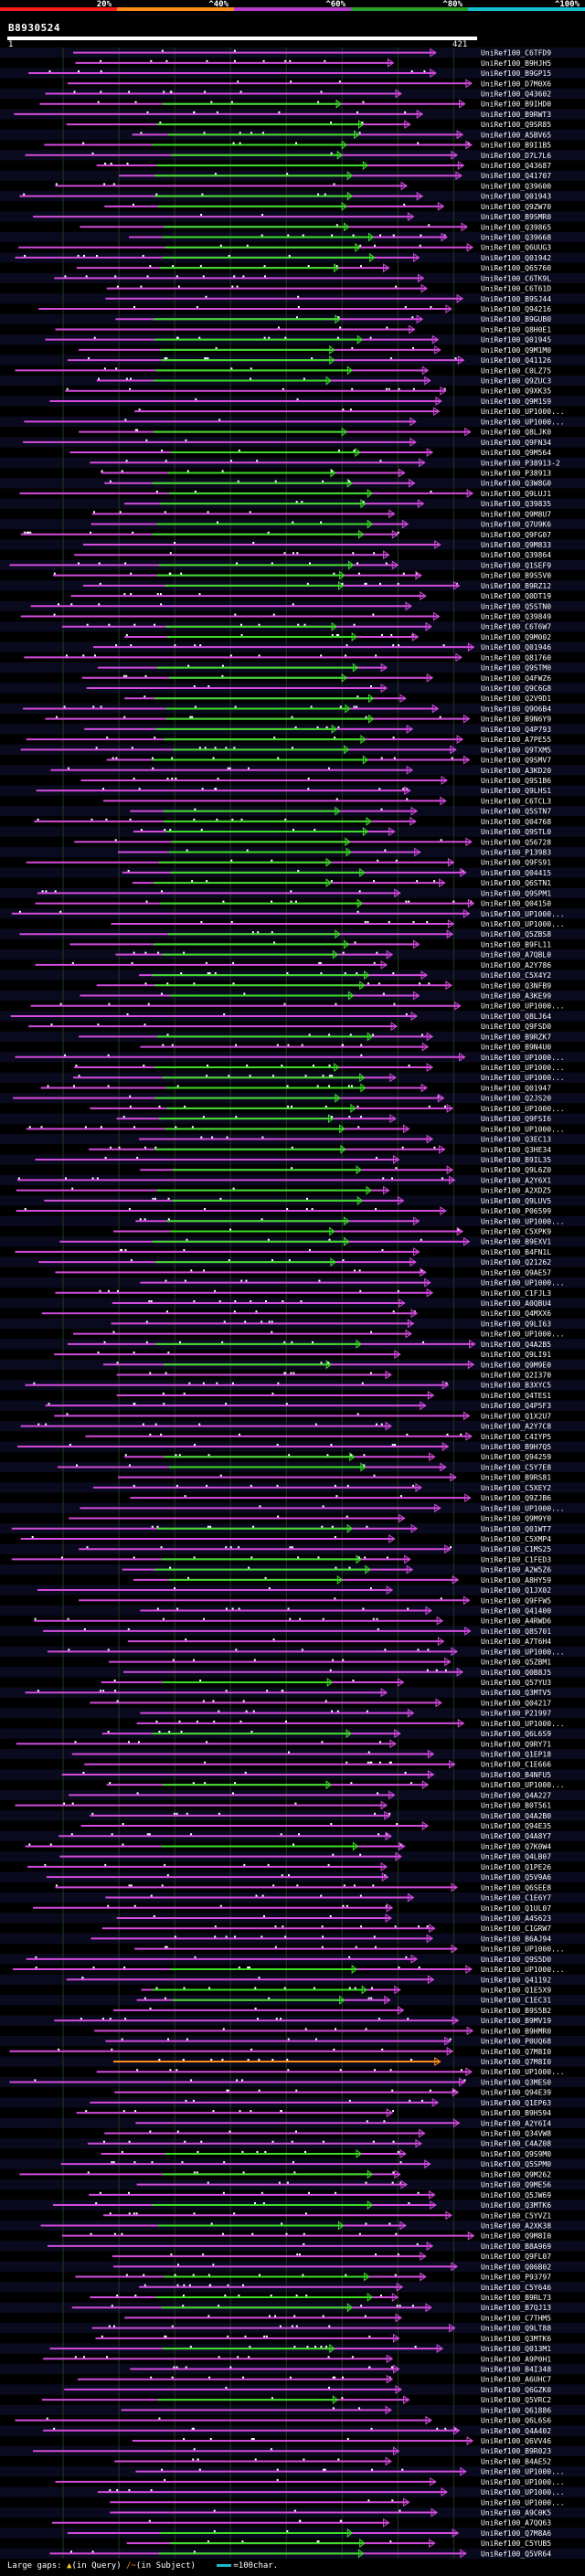 This screenshot has width=585, height=2576. What do you see at coordinates (309, 1979) in the screenshot?
I see `hit-row: UniRef100_Q41192` at bounding box center [309, 1979].